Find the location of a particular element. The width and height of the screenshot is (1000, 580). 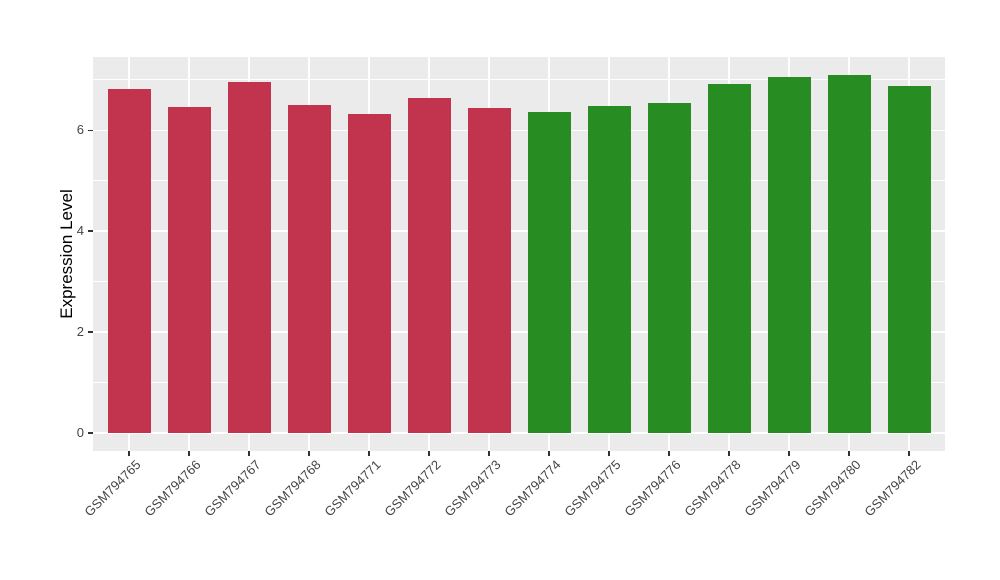

y-tick-label: 4 is located at coordinates (80, 231).